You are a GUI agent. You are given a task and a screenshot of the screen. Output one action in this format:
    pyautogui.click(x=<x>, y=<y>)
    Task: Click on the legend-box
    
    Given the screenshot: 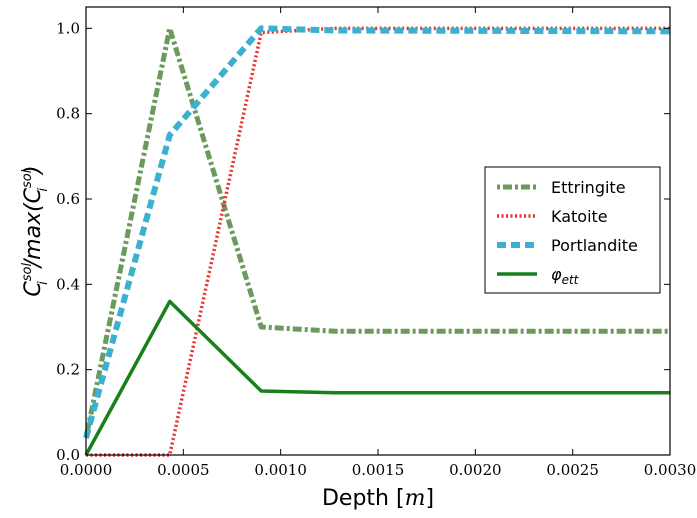 What is the action you would take?
    pyautogui.click(x=572, y=230)
    